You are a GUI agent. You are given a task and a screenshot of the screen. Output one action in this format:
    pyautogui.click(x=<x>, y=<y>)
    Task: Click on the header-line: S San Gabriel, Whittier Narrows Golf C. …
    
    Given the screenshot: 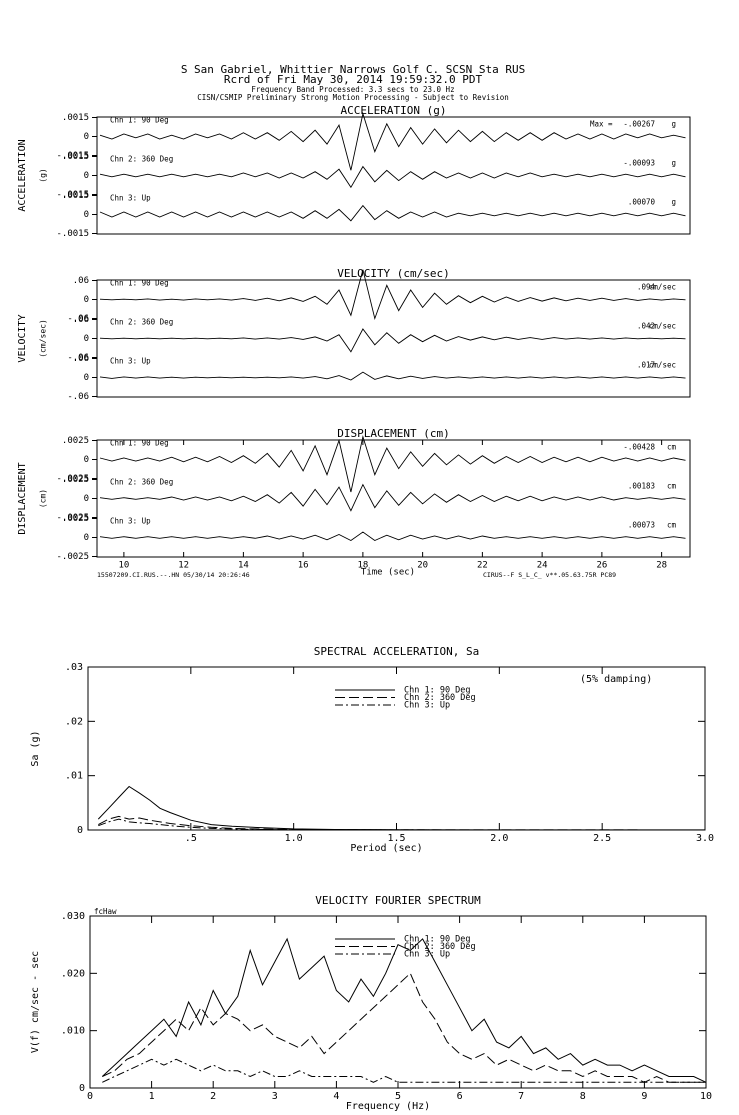 What is the action you would take?
    pyautogui.click(x=353, y=69)
    